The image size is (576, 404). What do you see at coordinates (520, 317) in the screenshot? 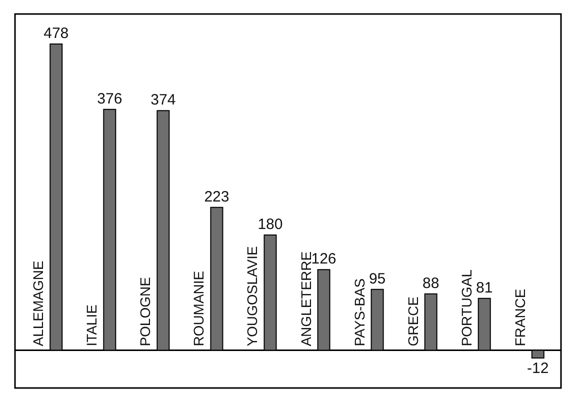
I see `x-tick-label: FRANCE` at bounding box center [520, 317].